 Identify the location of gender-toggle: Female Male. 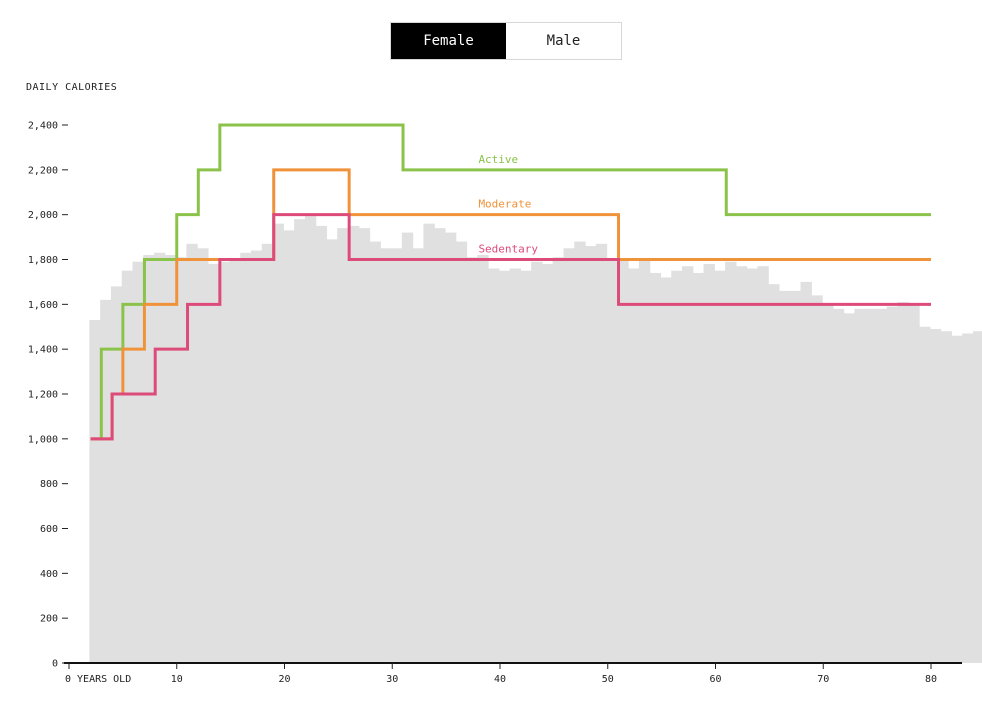
(506, 41).